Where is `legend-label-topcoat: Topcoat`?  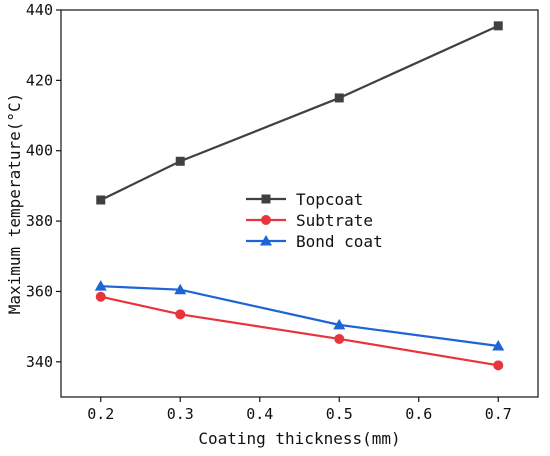 legend-label-topcoat: Topcoat is located at coordinates (329, 199).